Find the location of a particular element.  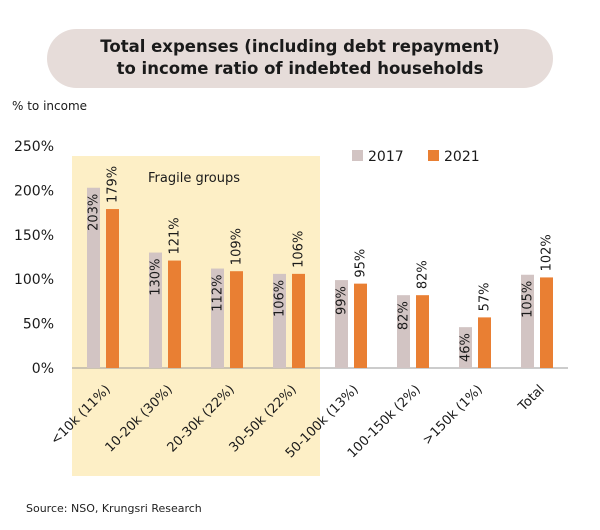

y-tick-label: 0% is located at coordinates (43, 369).